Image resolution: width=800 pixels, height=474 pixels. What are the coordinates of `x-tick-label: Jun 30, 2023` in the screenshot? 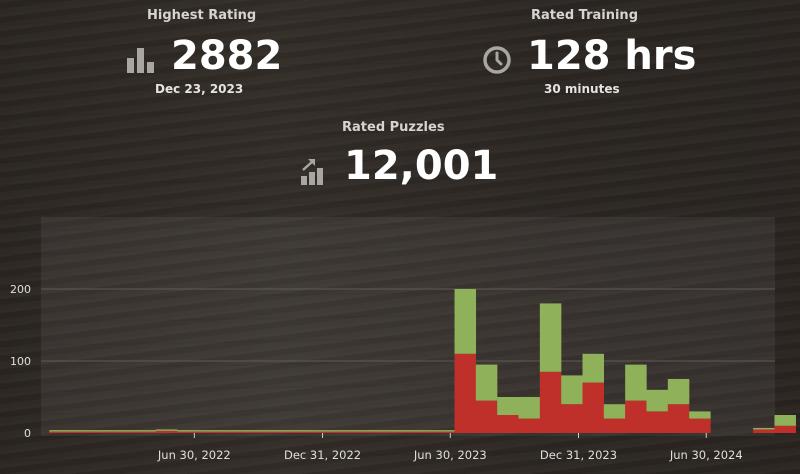 It's located at (450, 455).